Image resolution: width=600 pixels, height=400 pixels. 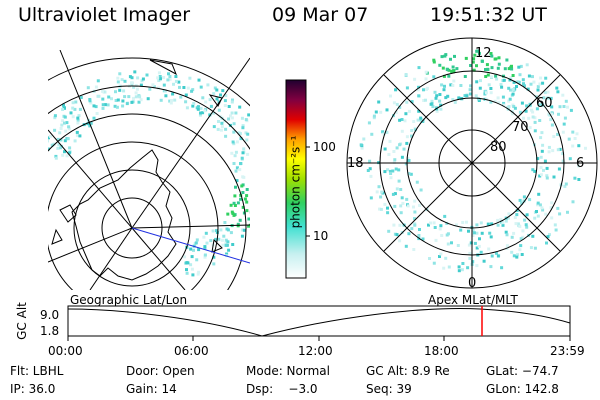 I want to click on x-tick-0600: 06:00, so click(x=191, y=351).